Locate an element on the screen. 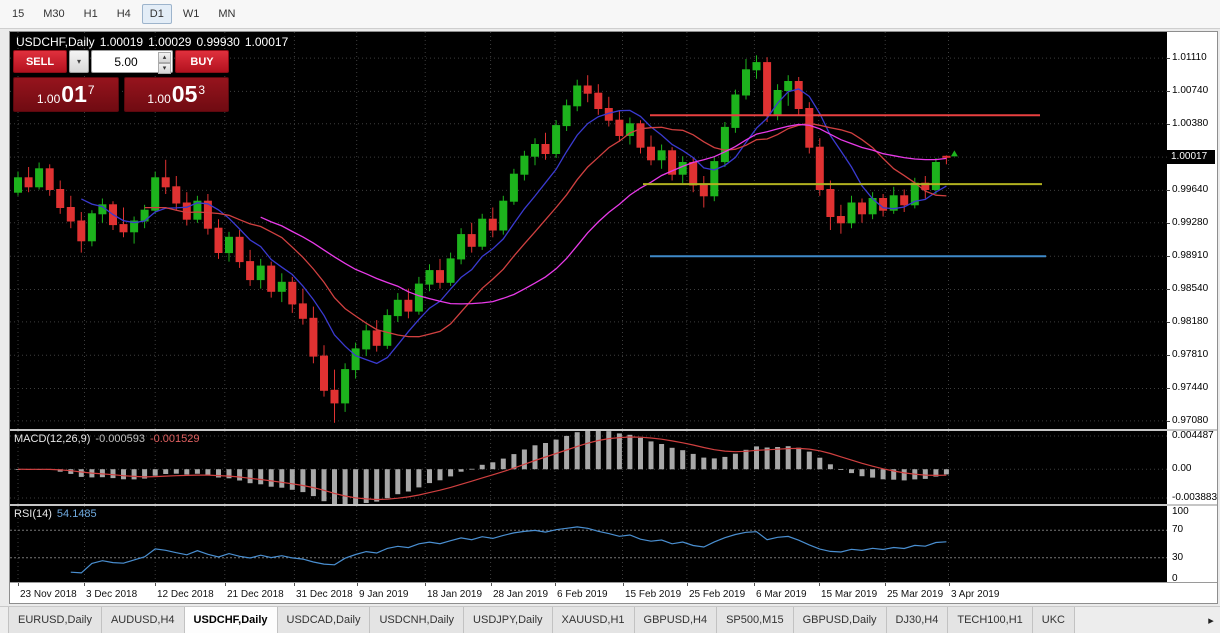 Image resolution: width=1220 pixels, height=633 pixels. last-price-arrow is located at coordinates (954, 153).